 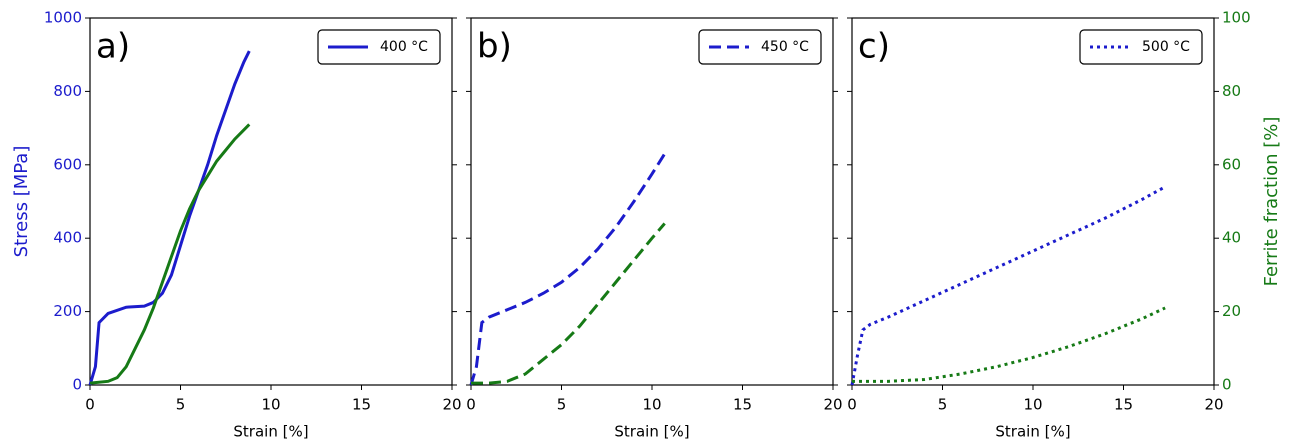 I want to click on y2-tick-label: 100, so click(x=1236, y=18).